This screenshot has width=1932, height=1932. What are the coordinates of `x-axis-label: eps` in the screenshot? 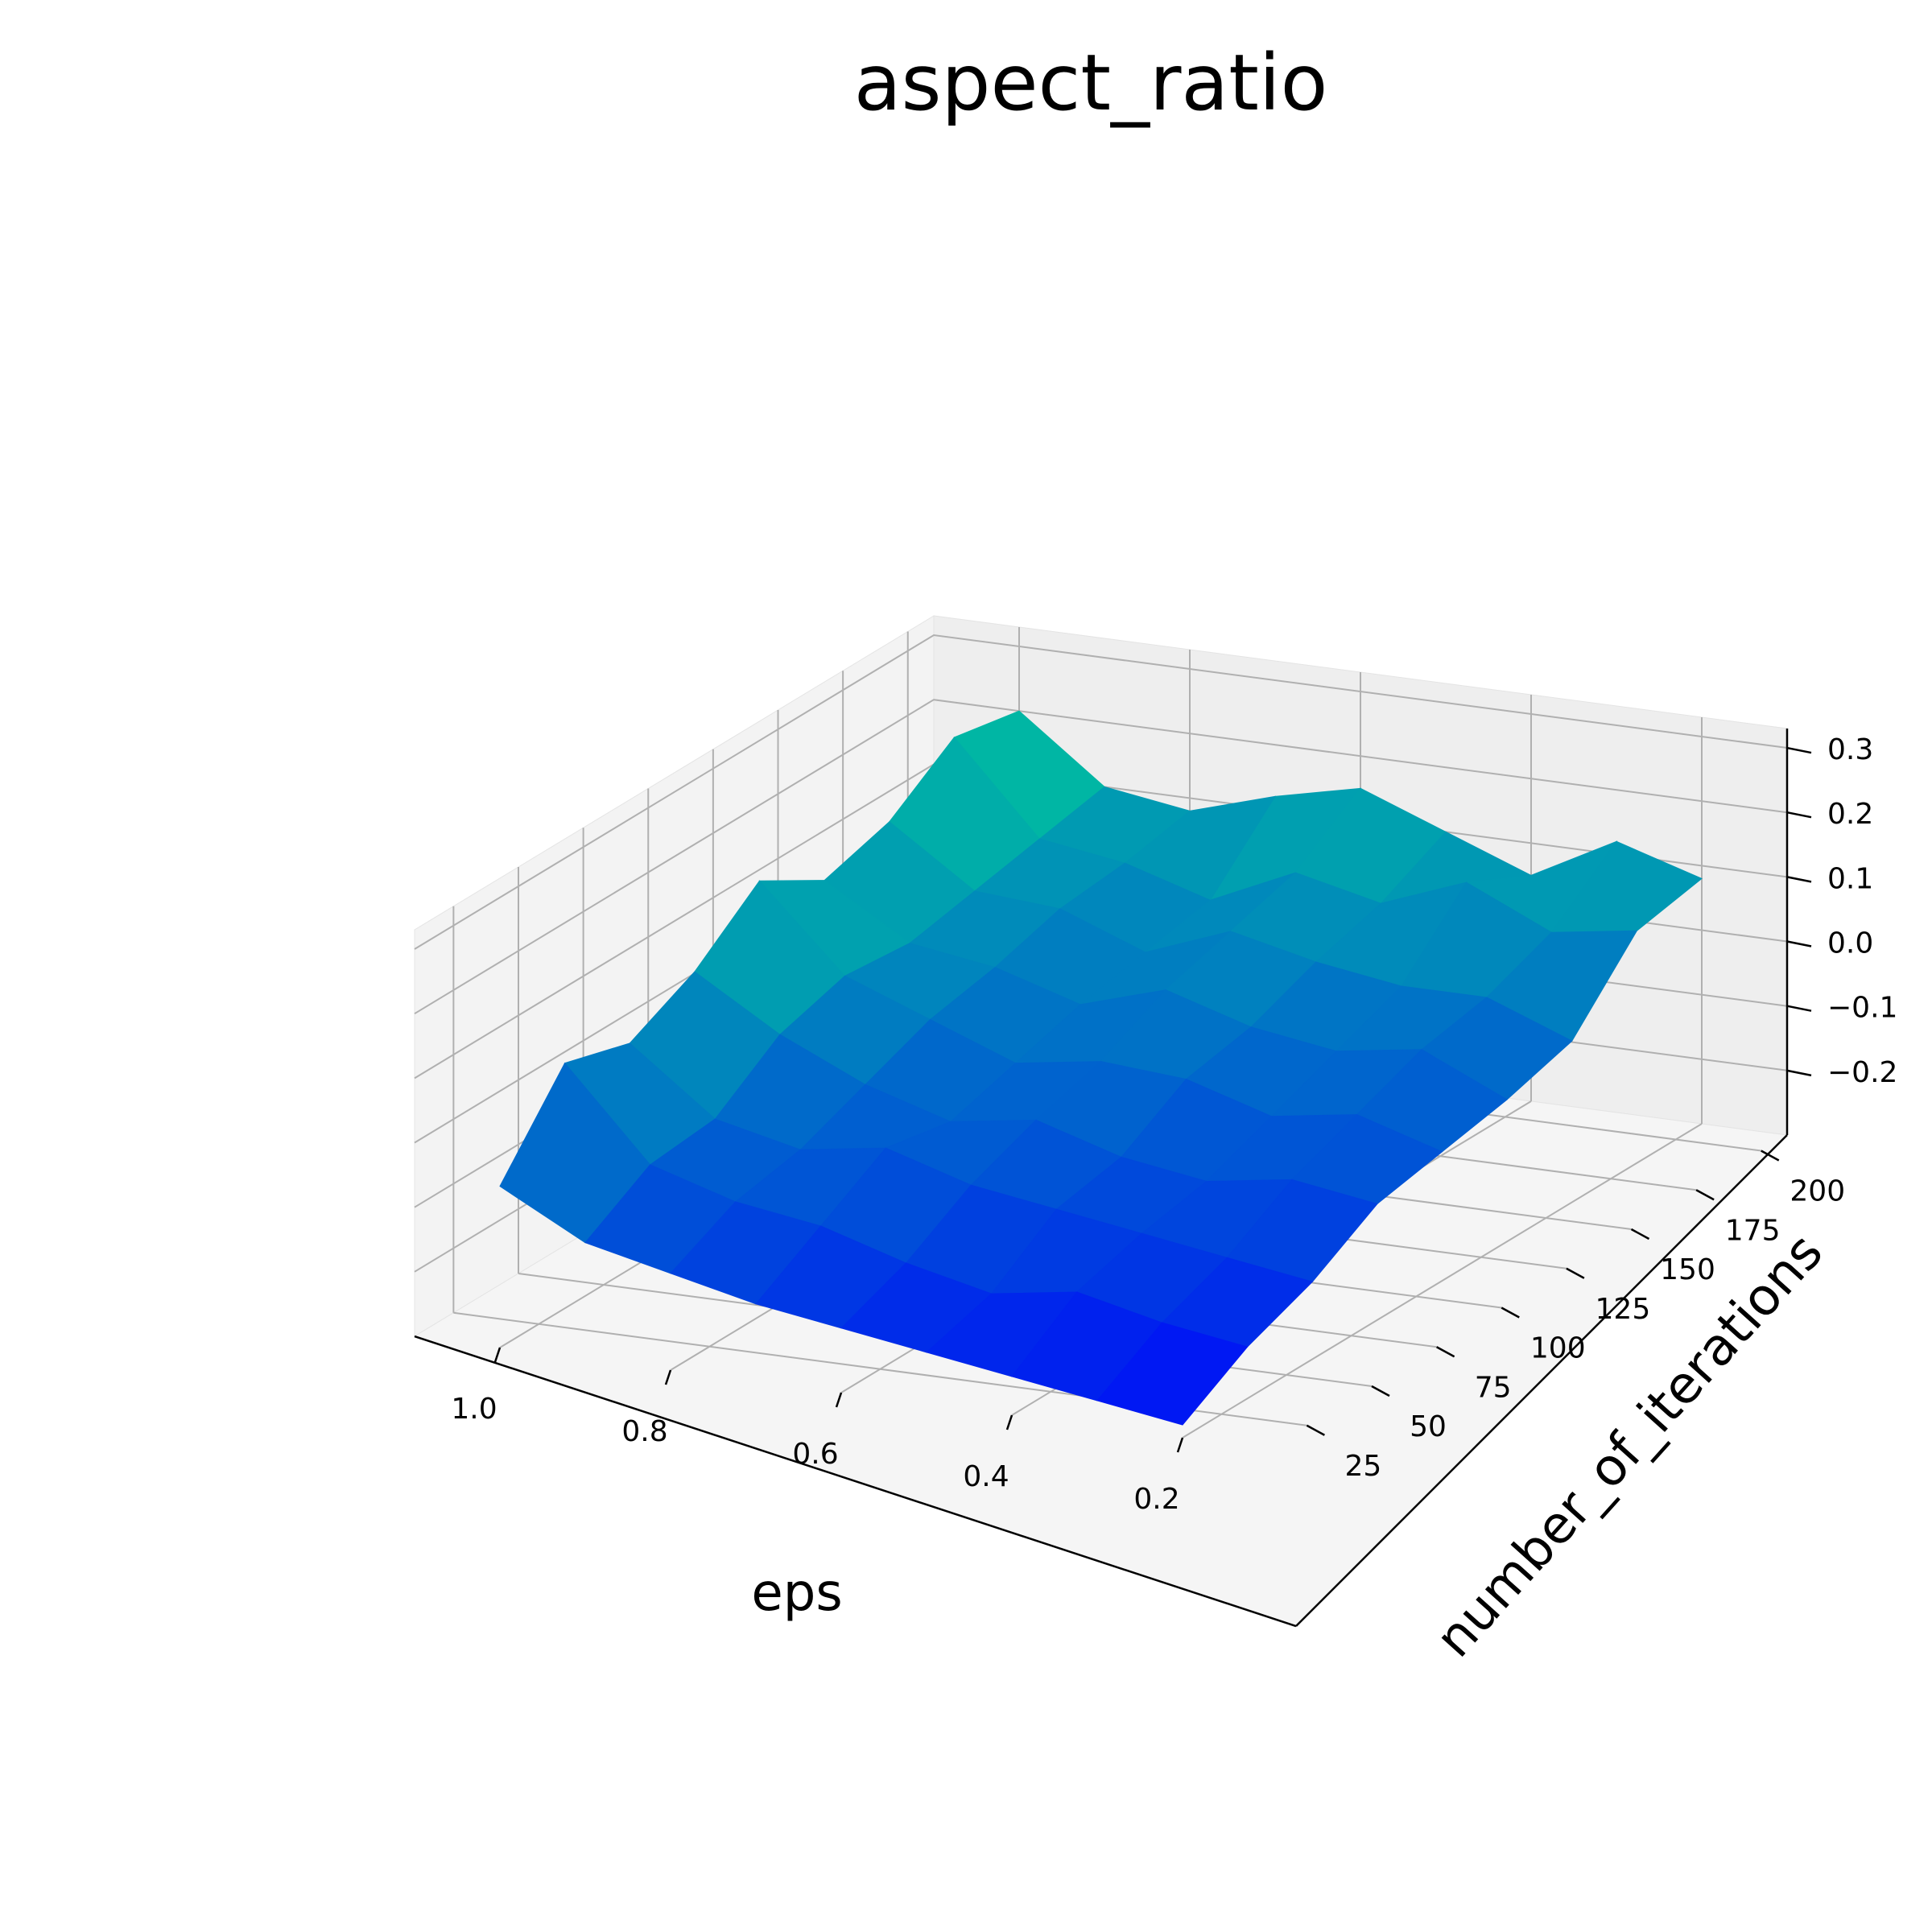 It's located at (796, 1593).